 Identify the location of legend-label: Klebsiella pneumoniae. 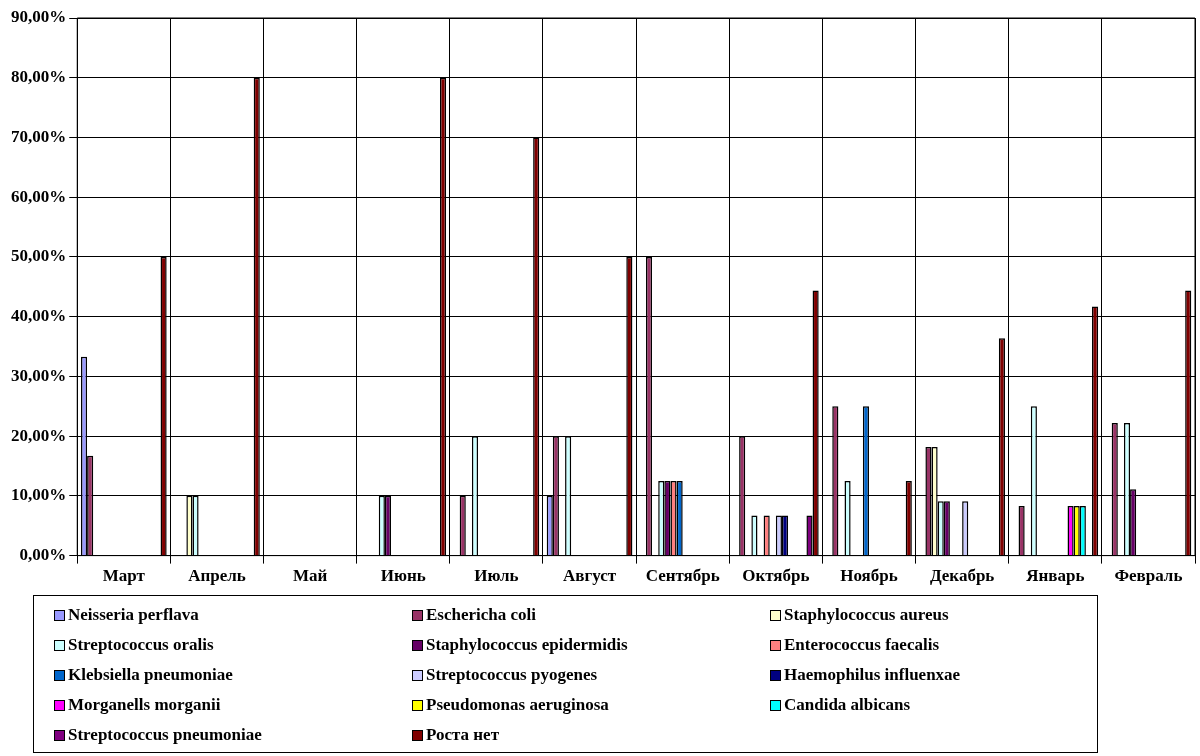
(150, 675).